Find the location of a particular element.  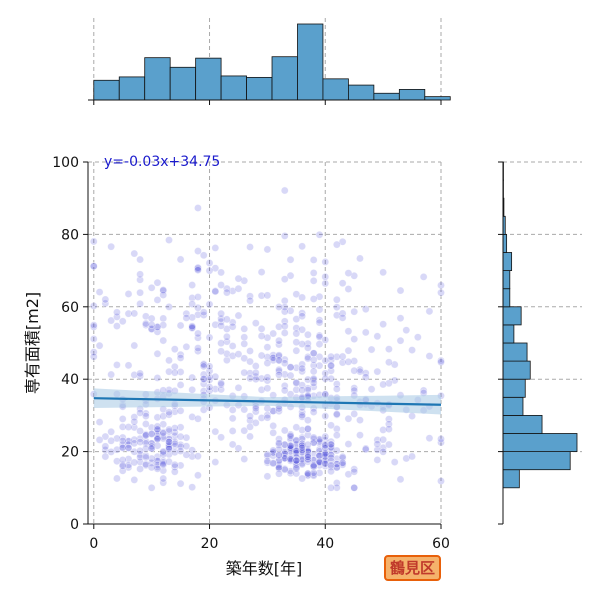

x-tick-label: 60 is located at coordinates (441, 544).